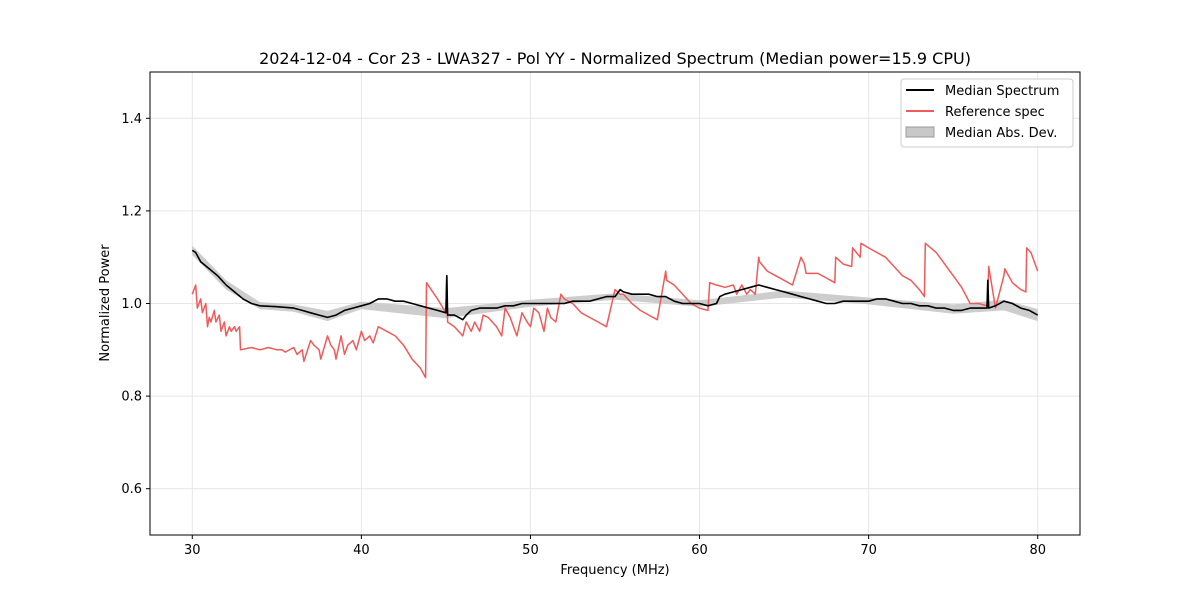 The width and height of the screenshot is (1200, 600). Describe the element at coordinates (361, 550) in the screenshot. I see `x-tick-label: 40` at that location.